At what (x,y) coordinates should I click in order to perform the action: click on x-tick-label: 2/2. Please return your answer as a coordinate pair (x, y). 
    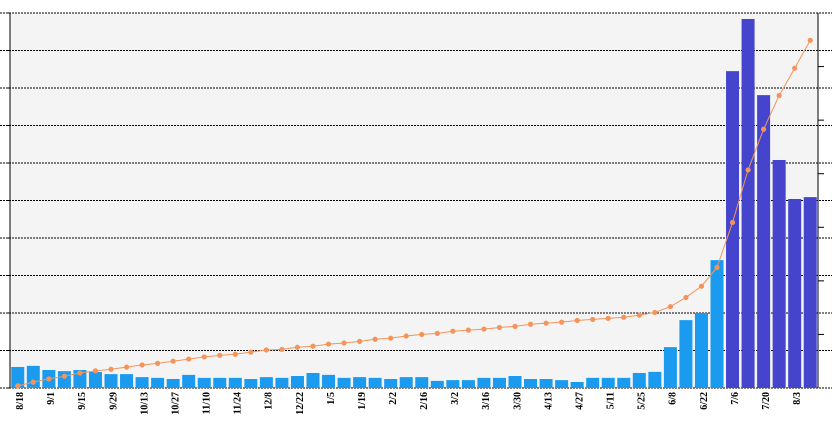
    Looking at the image, I should click on (393, 398).